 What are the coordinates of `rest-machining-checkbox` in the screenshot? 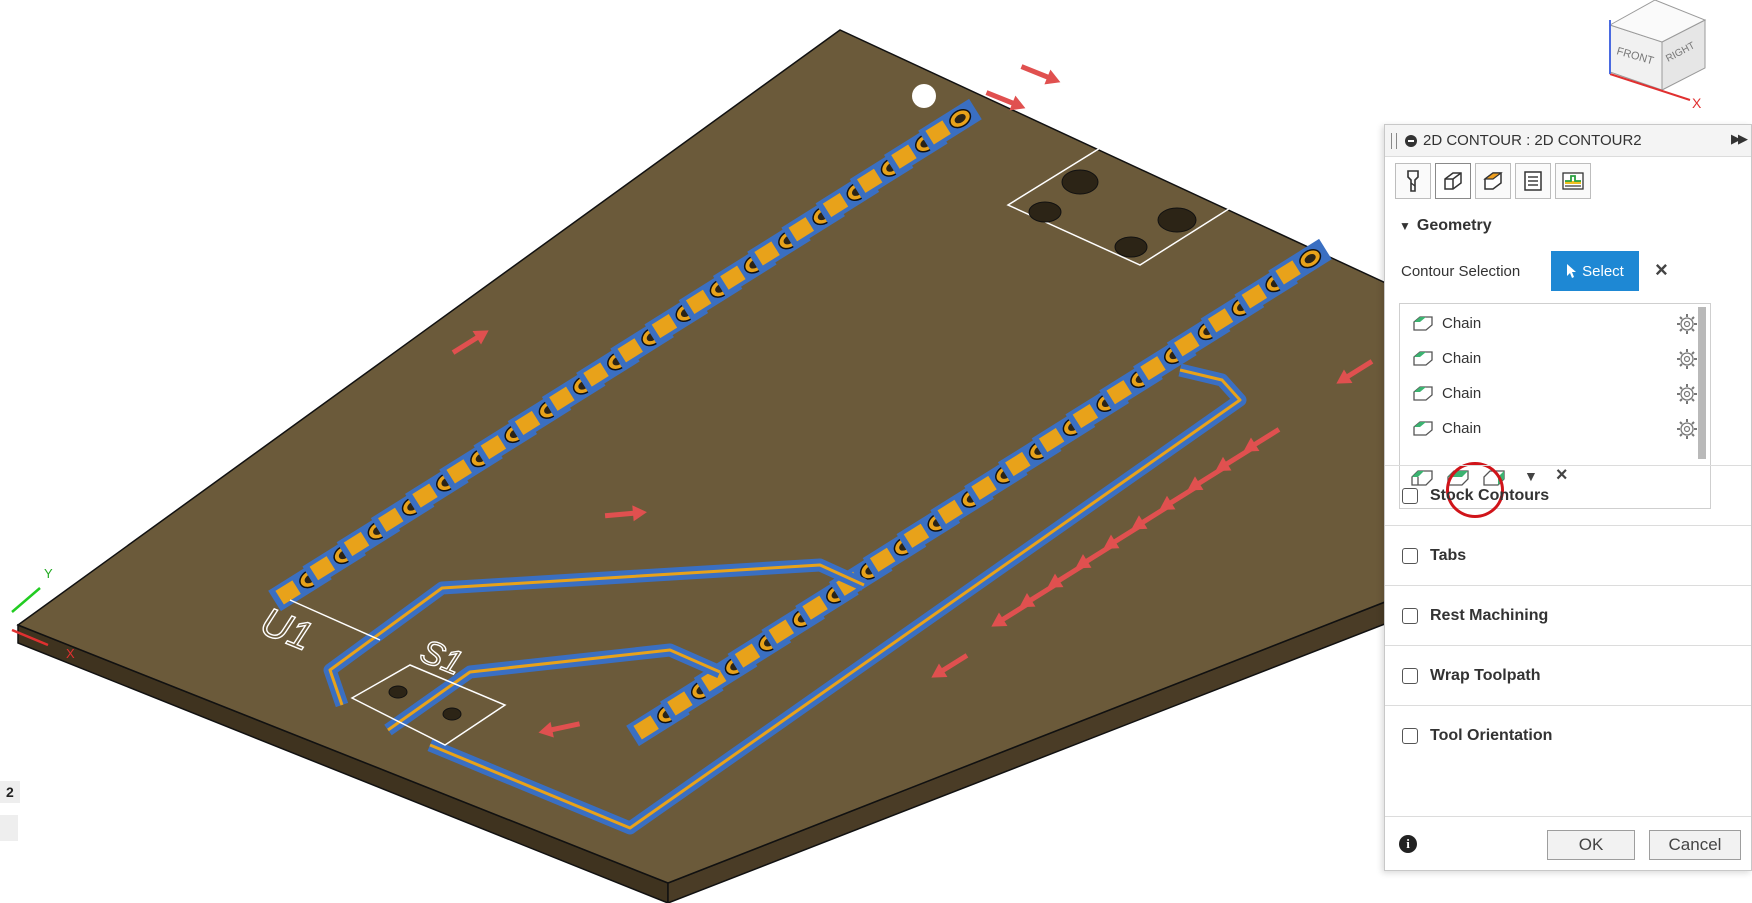 It's located at (1410, 615).